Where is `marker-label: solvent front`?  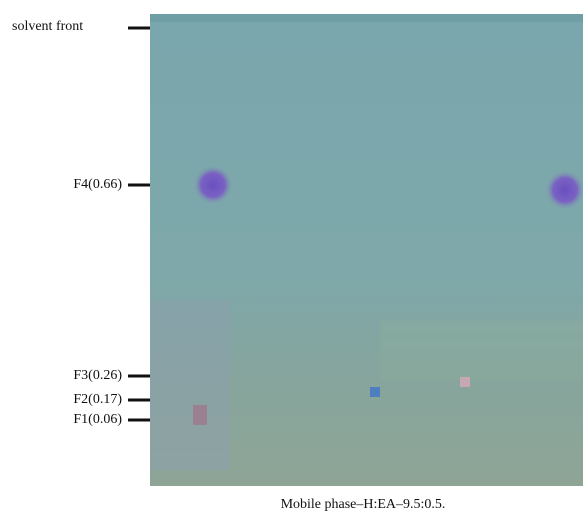 marker-label: solvent front is located at coordinates (47, 26).